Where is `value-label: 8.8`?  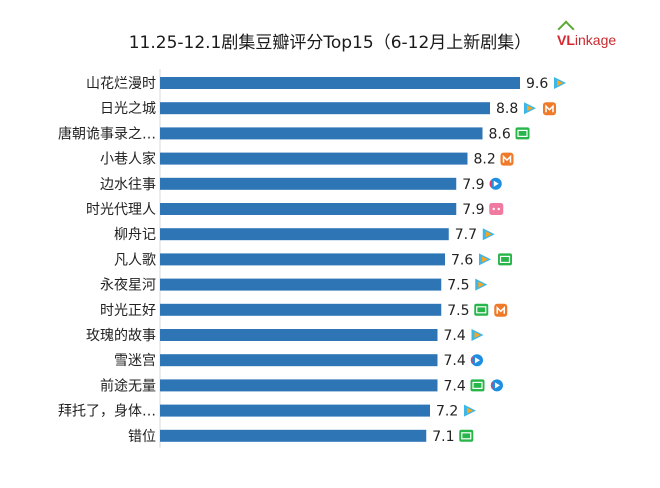
value-label: 8.8 is located at coordinates (507, 109).